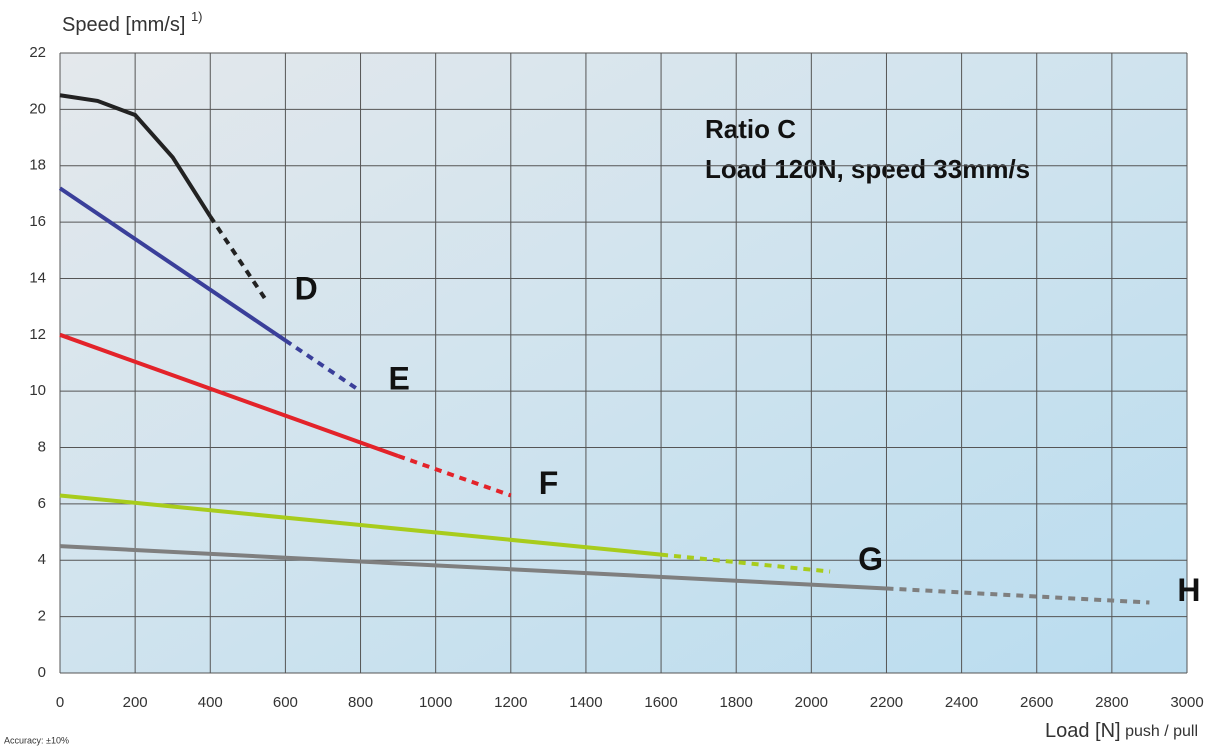 This screenshot has height=751, width=1216. I want to click on y-tick-label: 12, so click(37, 334).